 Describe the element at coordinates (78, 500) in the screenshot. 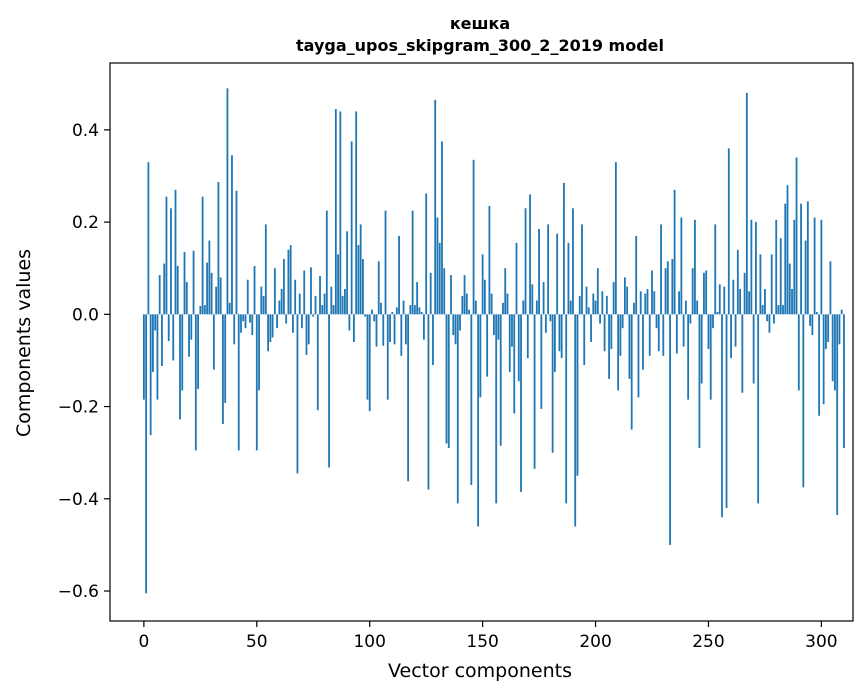

I see `y-tick-label: −0.4` at that location.